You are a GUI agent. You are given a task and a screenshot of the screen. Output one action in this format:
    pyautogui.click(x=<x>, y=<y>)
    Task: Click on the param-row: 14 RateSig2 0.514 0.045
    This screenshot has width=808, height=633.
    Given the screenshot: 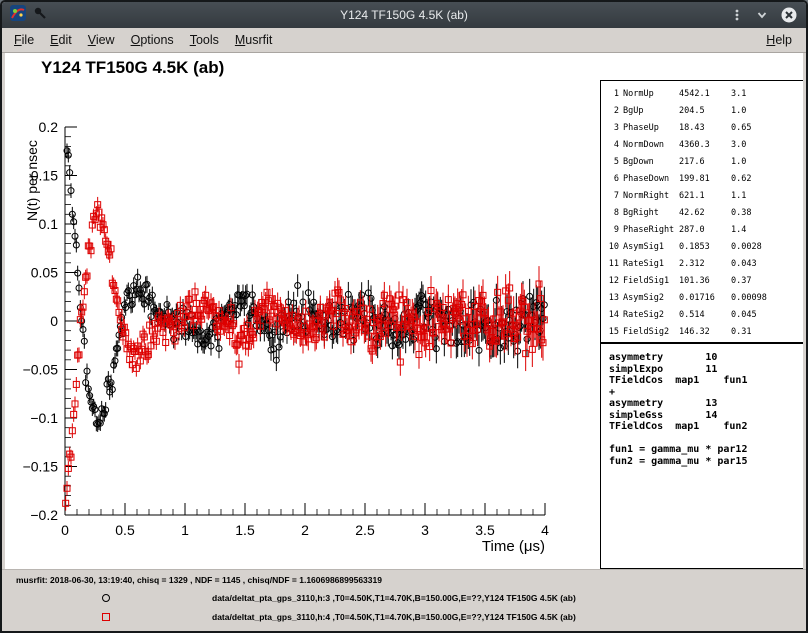 What is the action you would take?
    pyautogui.click(x=682, y=315)
    